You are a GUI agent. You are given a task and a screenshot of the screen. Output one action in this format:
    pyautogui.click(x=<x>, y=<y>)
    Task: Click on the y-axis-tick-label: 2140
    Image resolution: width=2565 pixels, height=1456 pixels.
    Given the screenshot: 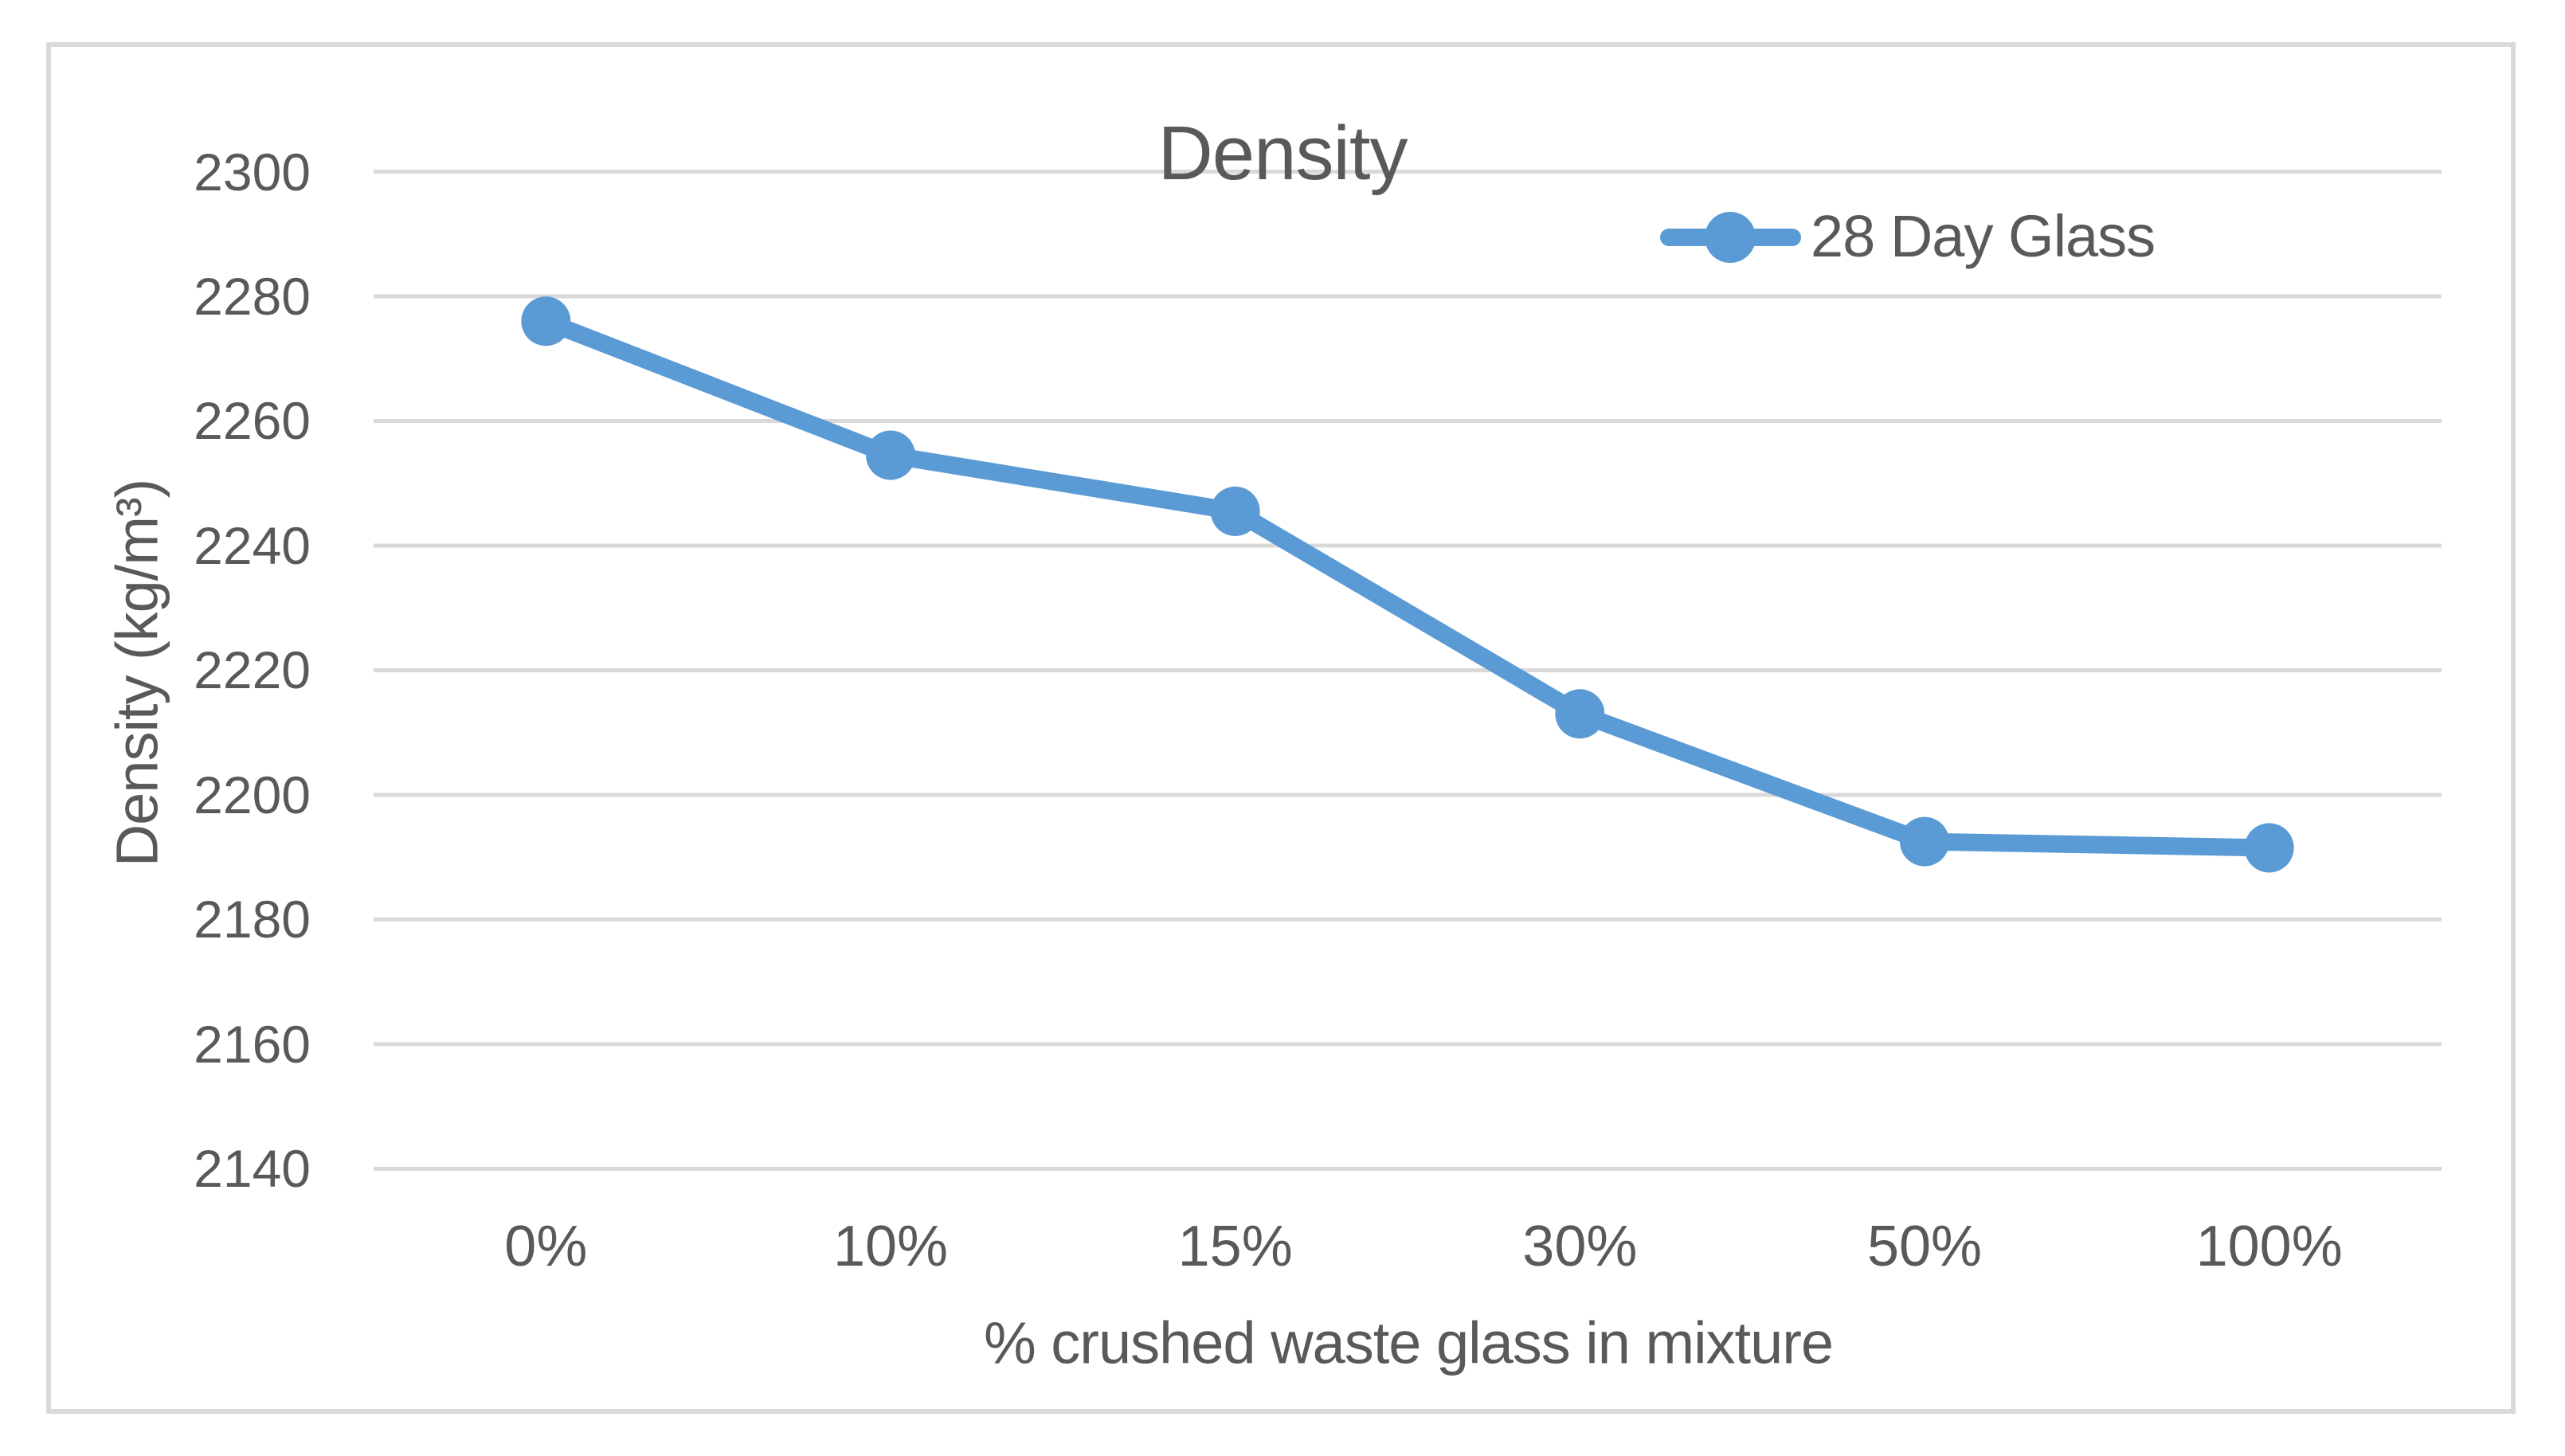 What is the action you would take?
    pyautogui.click(x=252, y=1169)
    